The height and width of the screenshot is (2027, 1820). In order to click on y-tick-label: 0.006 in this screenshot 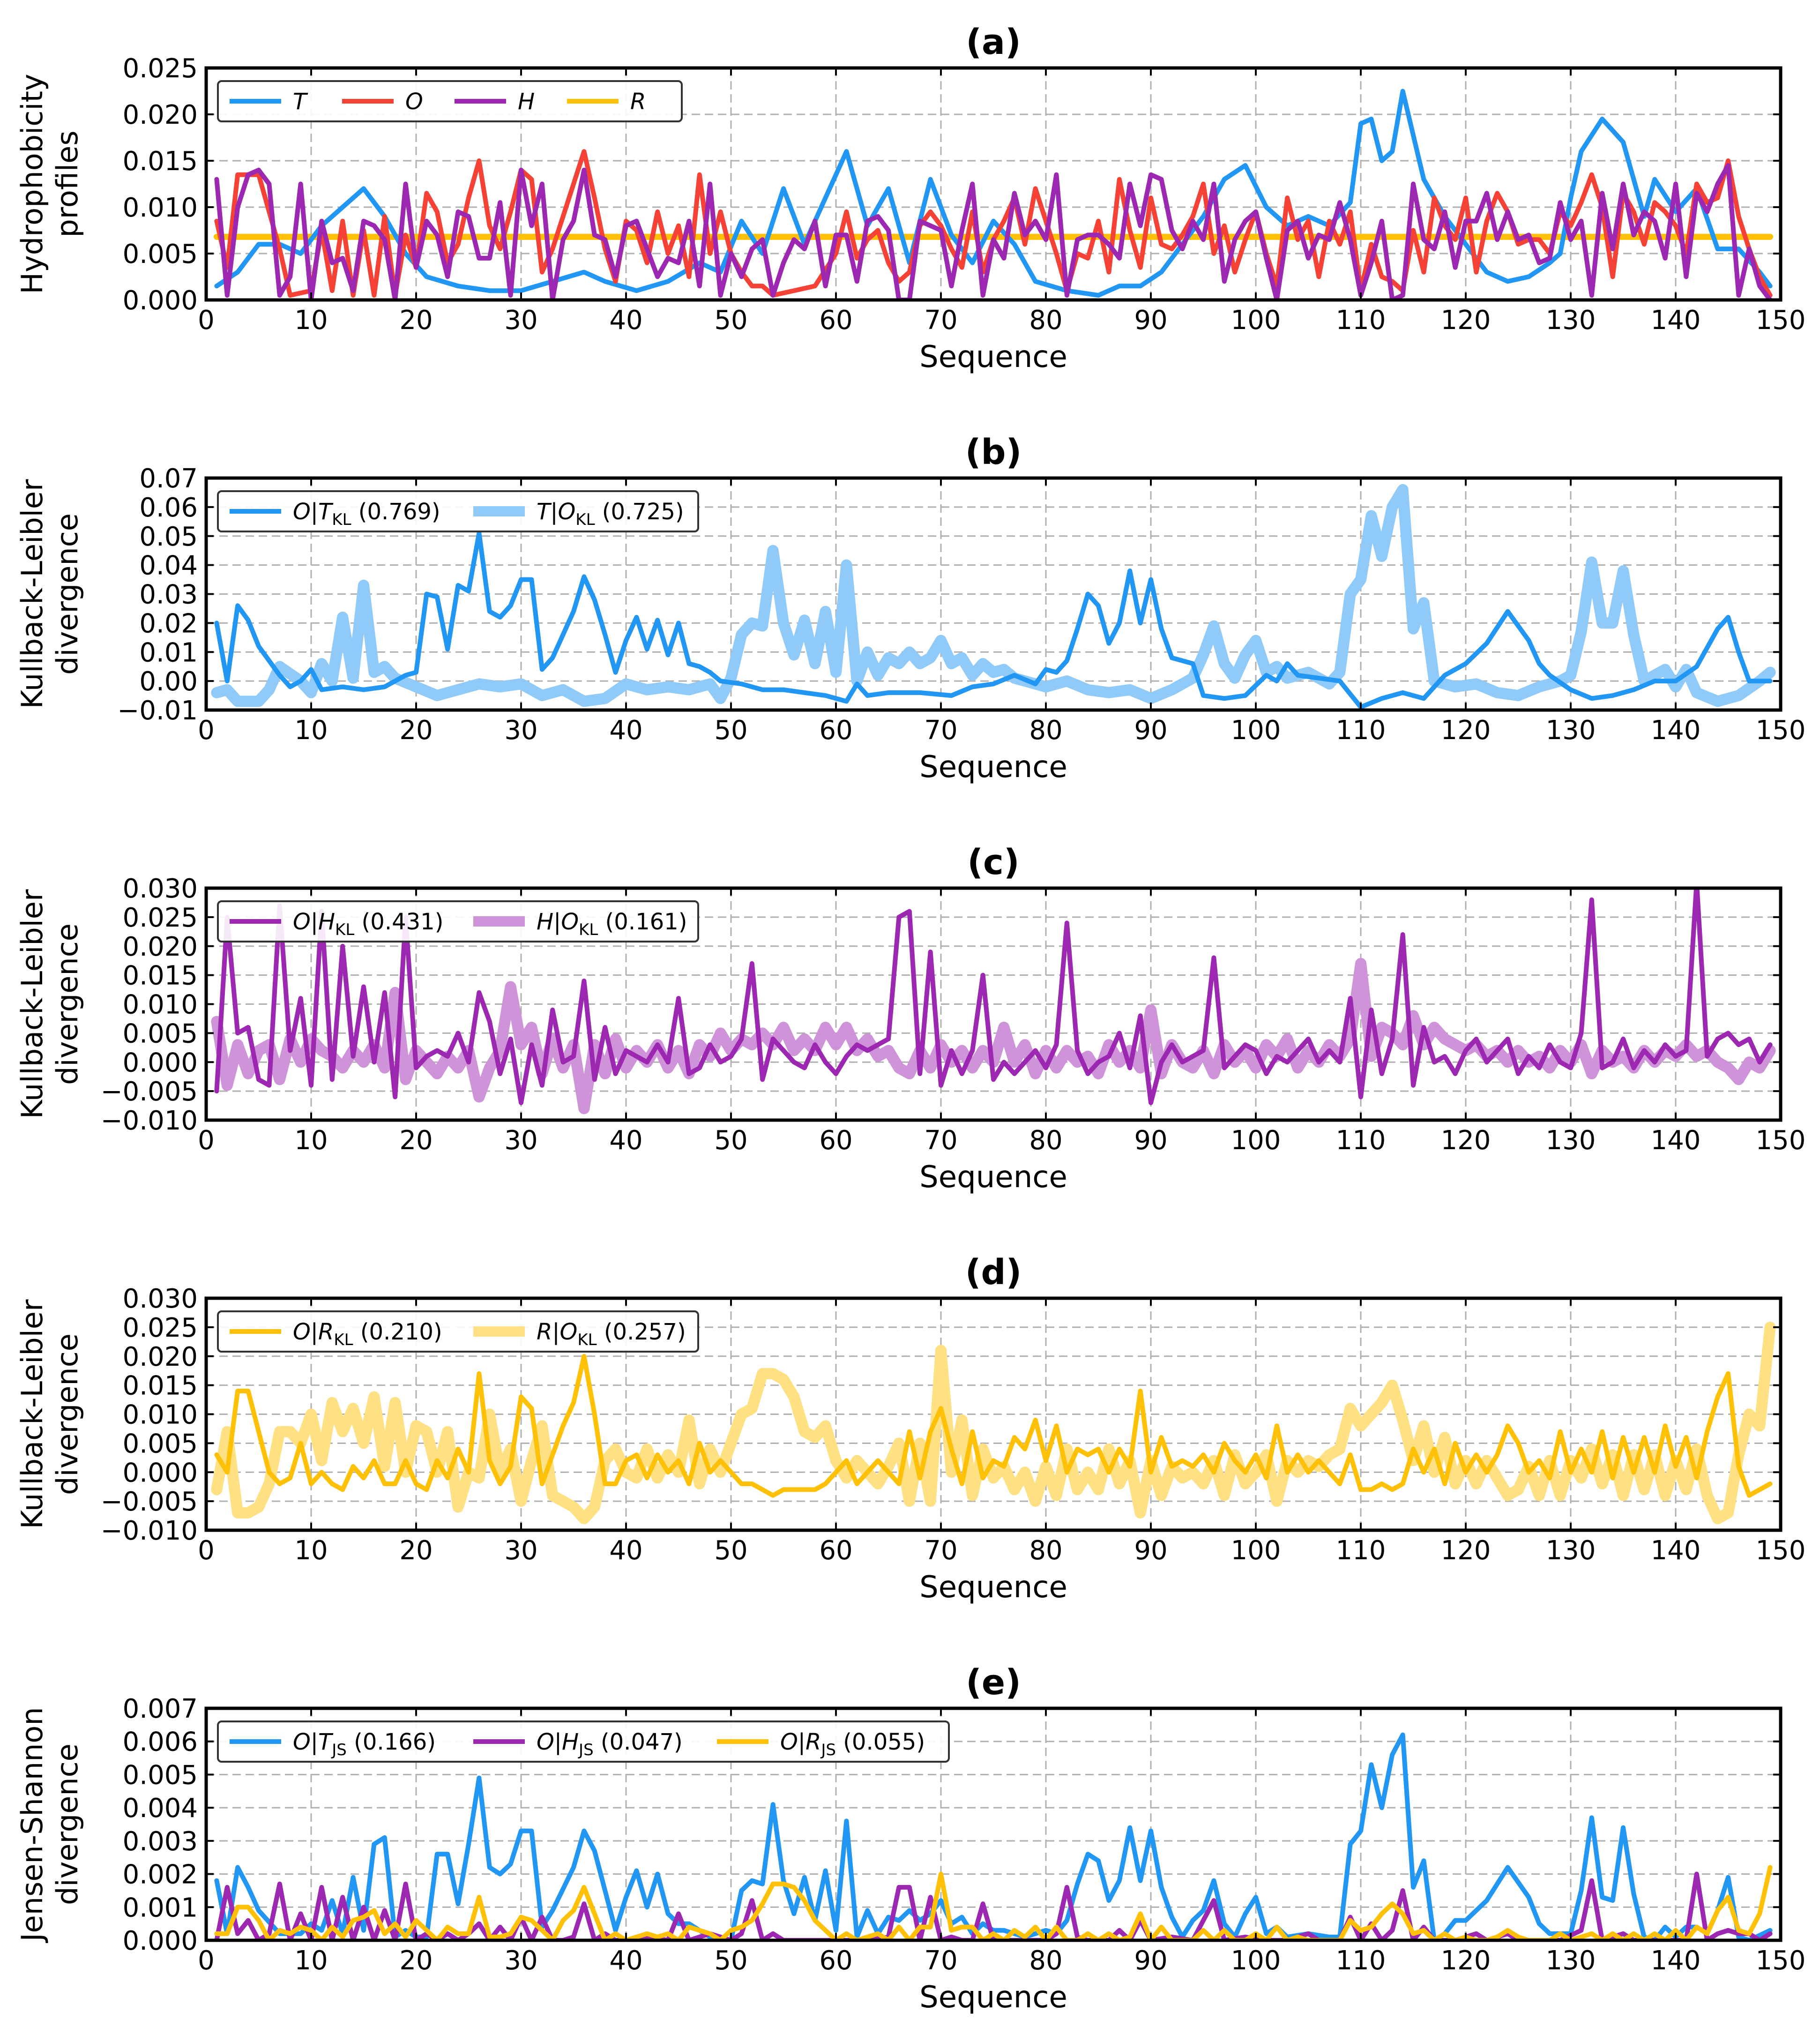, I will do `click(160, 1742)`.